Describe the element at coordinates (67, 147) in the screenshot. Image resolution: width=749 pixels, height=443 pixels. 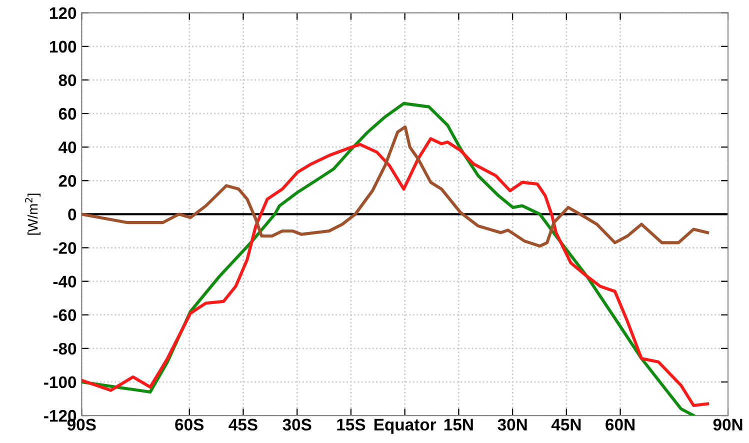
I see `y-tick-label: 40` at that location.